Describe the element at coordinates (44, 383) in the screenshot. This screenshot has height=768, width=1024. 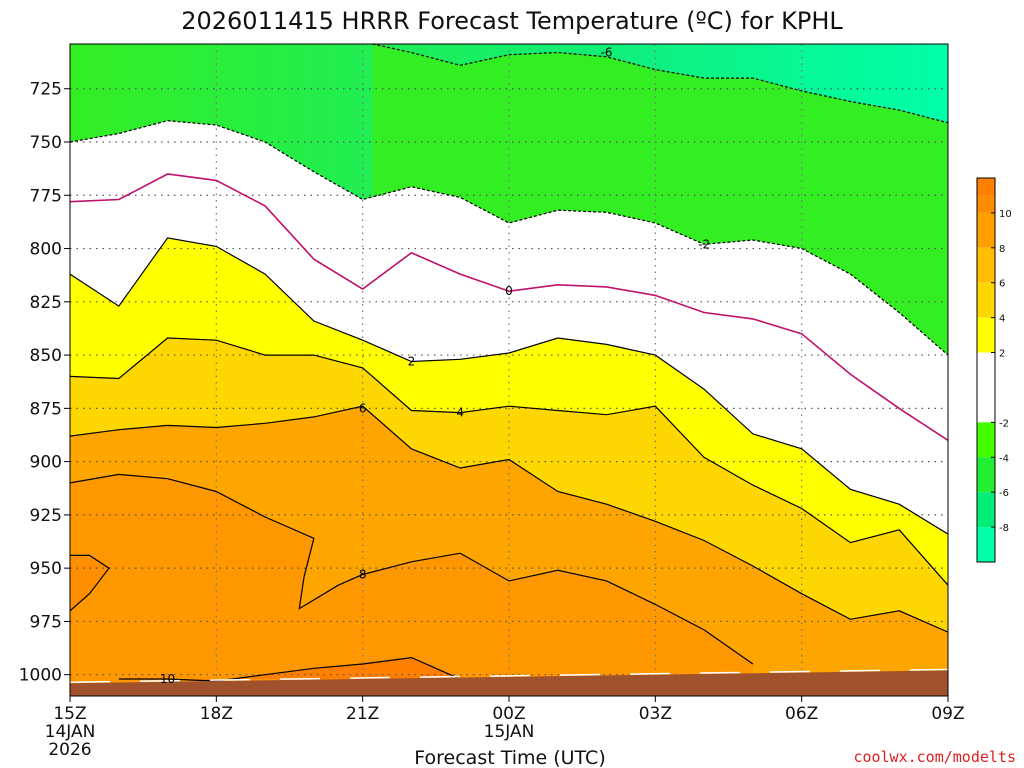
I see `y-axis-ticks: 725 750 775 800 825 850 875 900 925 950 975 1000` at that location.